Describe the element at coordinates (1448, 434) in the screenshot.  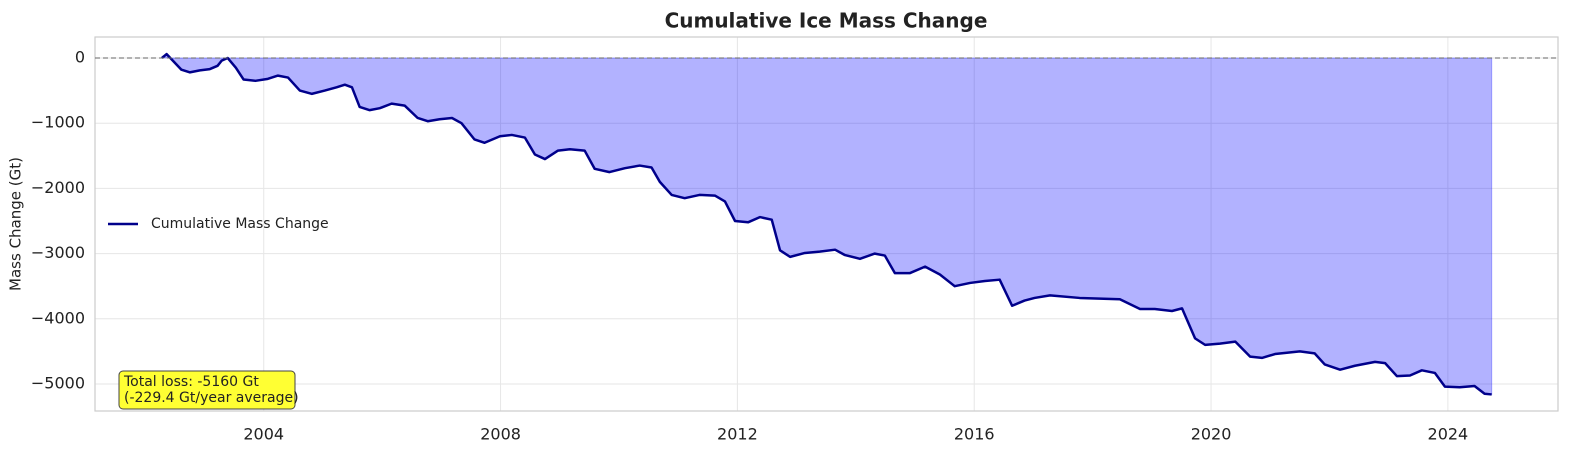
I see `x-tick-label: 2024` at that location.